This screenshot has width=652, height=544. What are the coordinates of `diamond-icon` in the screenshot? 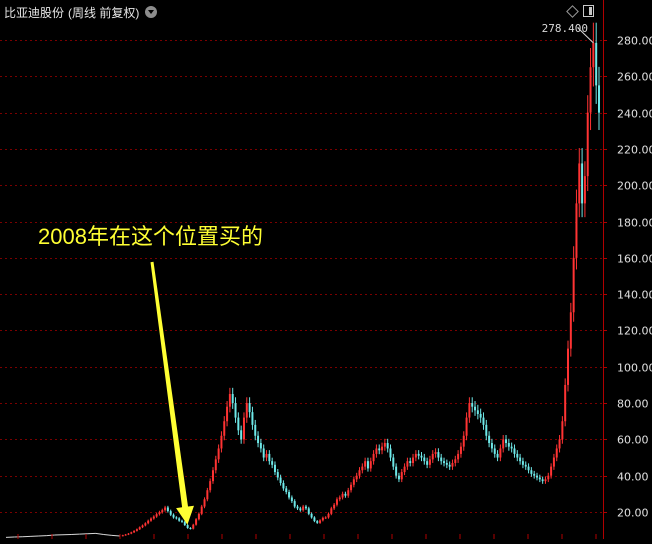 It's located at (572, 11).